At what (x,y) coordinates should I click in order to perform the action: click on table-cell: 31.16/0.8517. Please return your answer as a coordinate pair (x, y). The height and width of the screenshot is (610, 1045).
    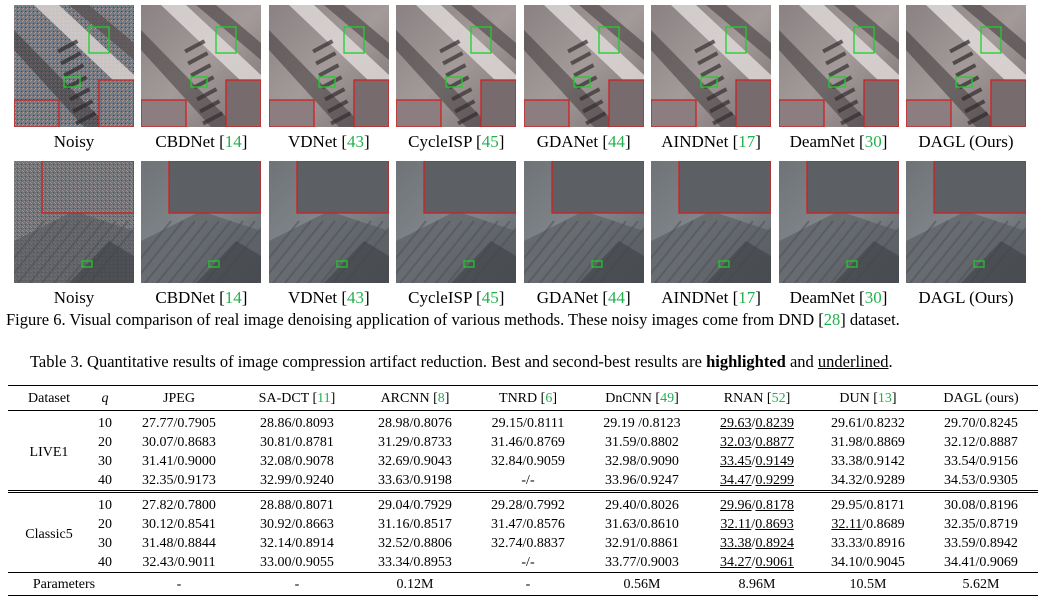
    Looking at the image, I should click on (415, 524).